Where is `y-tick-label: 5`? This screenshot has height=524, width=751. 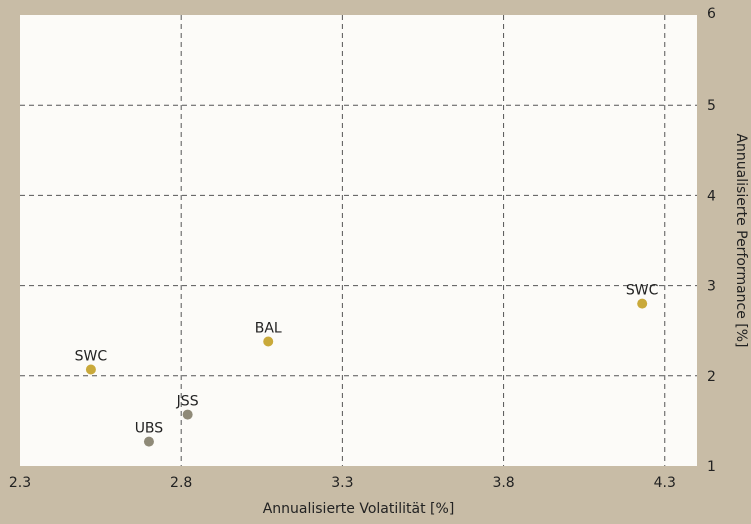 y-tick-label: 5 is located at coordinates (711, 106).